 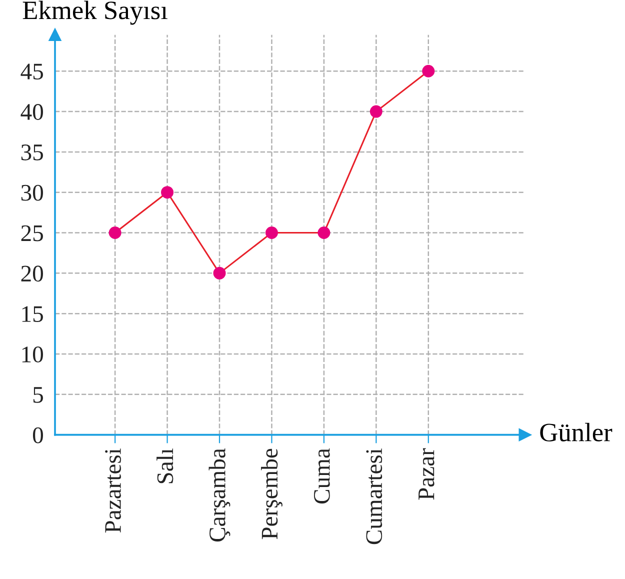 What do you see at coordinates (374, 496) in the screenshot?
I see `x-tick-label: Cumartesi` at bounding box center [374, 496].